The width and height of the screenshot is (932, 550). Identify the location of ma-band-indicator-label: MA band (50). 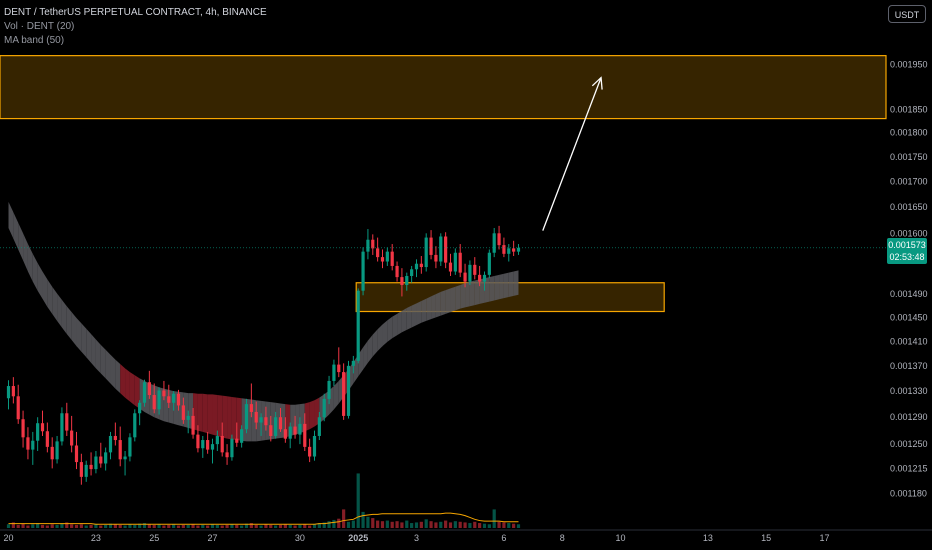
(34, 40).